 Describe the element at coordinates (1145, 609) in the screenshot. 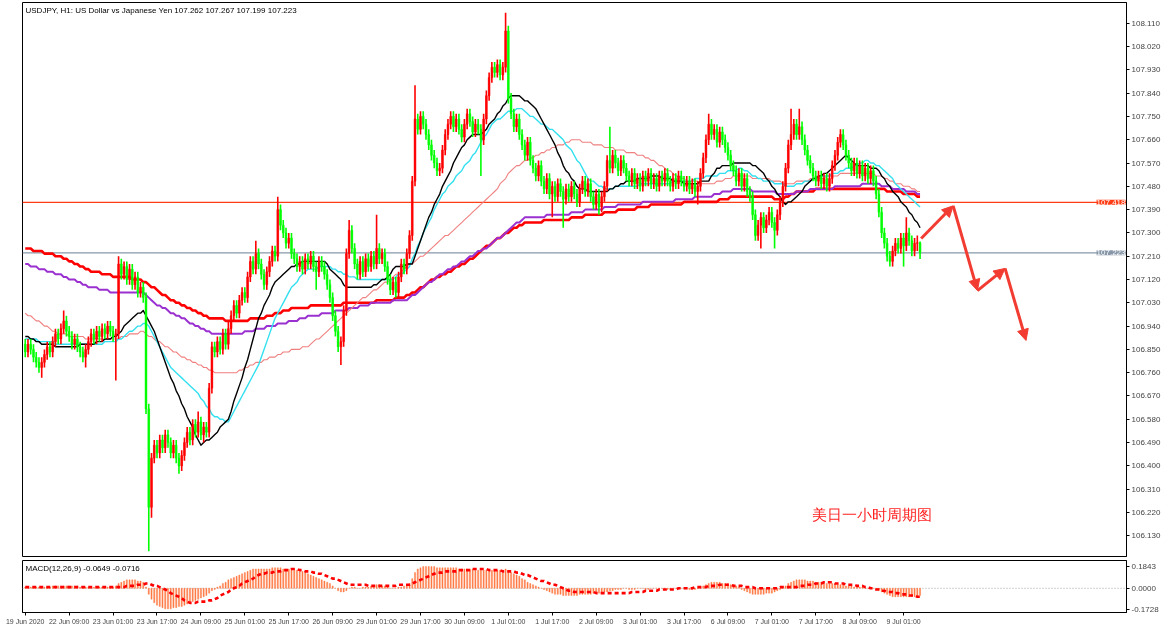

I see `y-tick-label: -0.1728` at that location.